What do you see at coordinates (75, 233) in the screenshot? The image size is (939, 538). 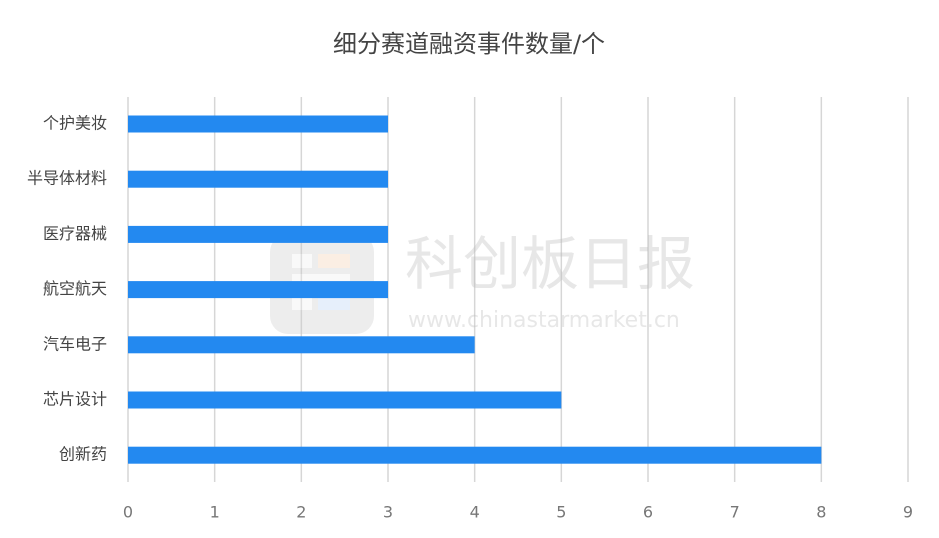 I see `y-tick-label: 医疗器械` at bounding box center [75, 233].